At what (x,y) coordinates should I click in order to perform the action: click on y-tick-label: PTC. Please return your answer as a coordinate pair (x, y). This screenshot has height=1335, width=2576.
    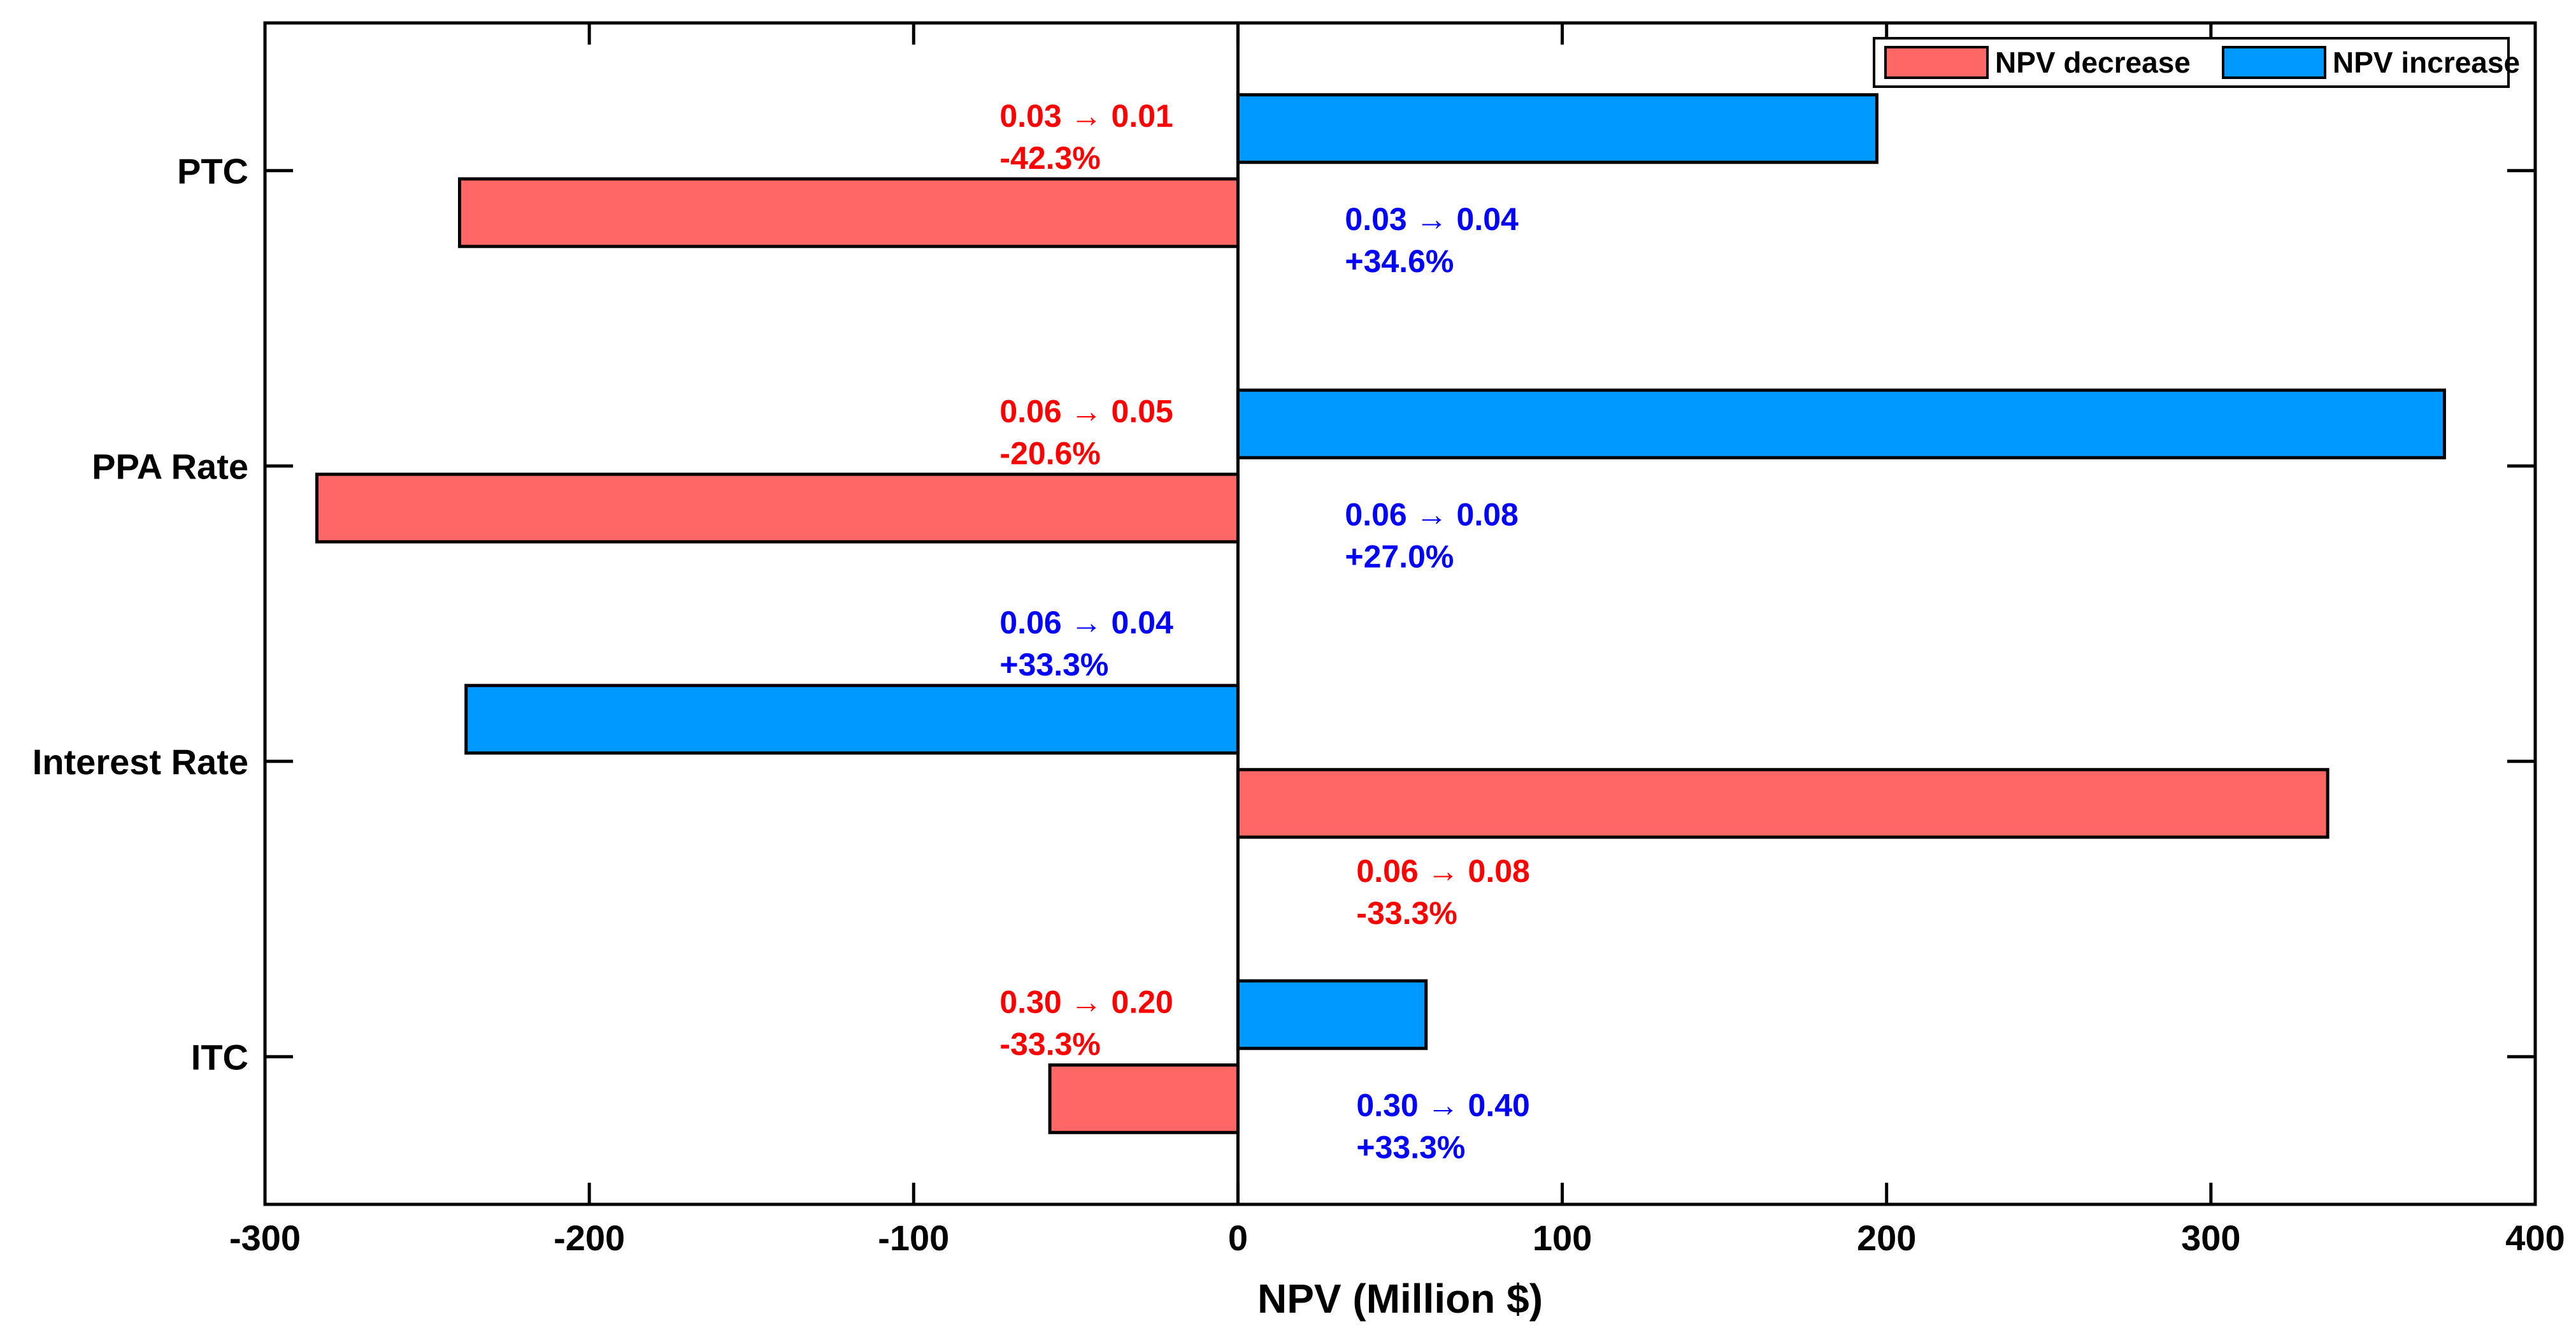
    Looking at the image, I should click on (213, 171).